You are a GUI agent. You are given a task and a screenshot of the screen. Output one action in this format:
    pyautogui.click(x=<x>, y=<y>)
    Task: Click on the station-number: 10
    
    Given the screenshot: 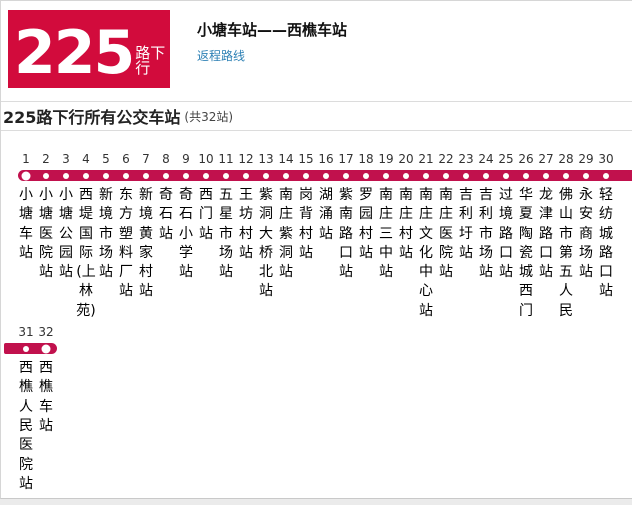 What is the action you would take?
    pyautogui.click(x=206, y=159)
    